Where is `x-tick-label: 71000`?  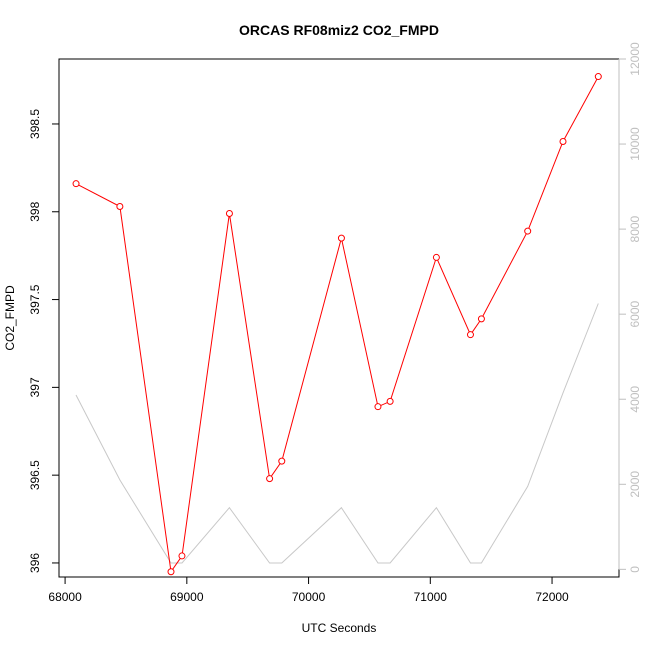 x-tick-label: 71000 is located at coordinates (431, 597).